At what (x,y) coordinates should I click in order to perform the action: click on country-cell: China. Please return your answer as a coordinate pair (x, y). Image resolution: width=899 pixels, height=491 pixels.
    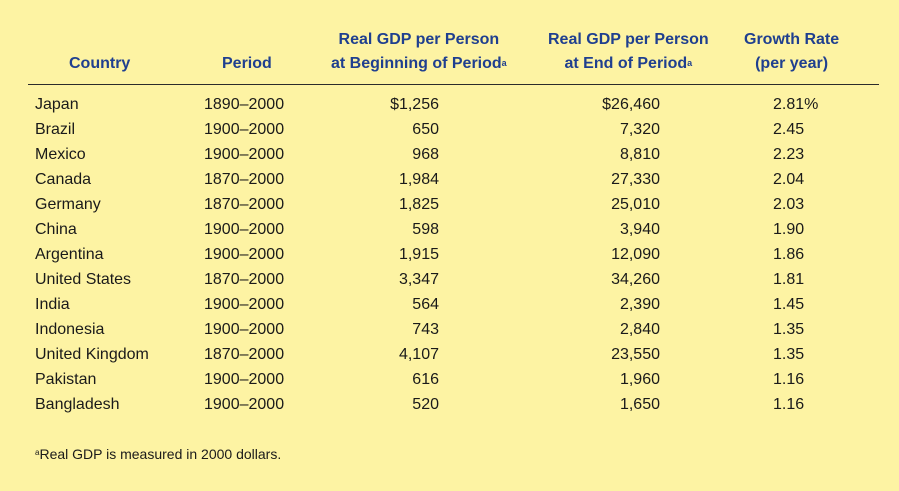
    Looking at the image, I should click on (56, 229).